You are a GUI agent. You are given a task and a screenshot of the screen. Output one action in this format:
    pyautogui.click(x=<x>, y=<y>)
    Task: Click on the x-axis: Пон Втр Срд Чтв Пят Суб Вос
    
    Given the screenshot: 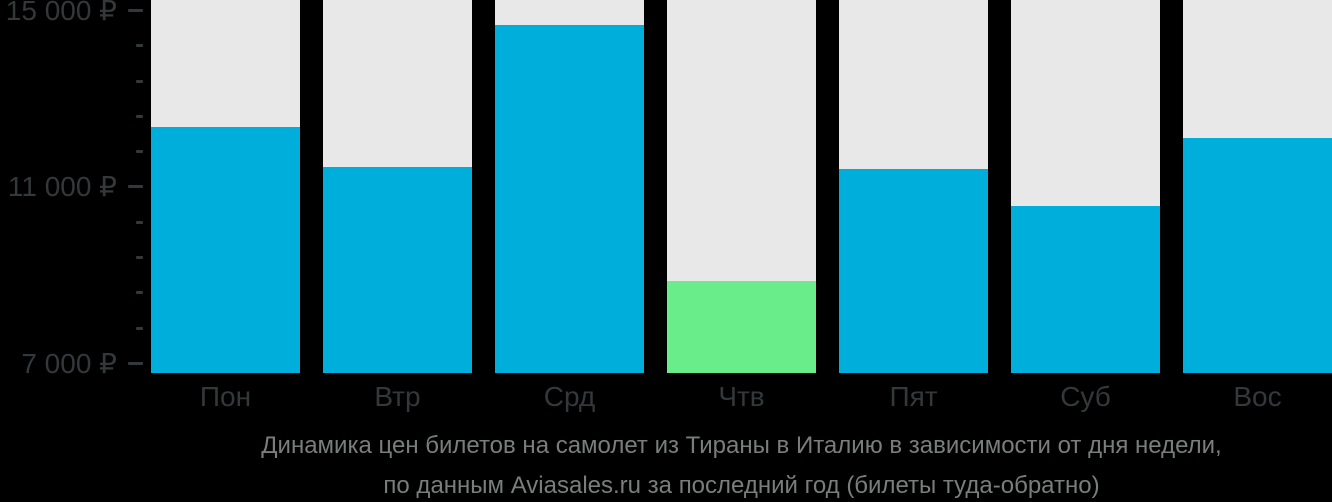 What is the action you would take?
    pyautogui.click(x=741, y=397)
    